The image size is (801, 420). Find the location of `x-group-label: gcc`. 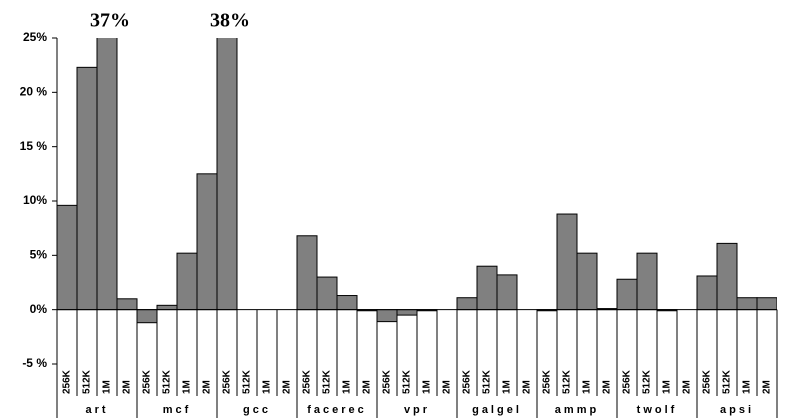

x-group-label: gcc is located at coordinates (257, 410).